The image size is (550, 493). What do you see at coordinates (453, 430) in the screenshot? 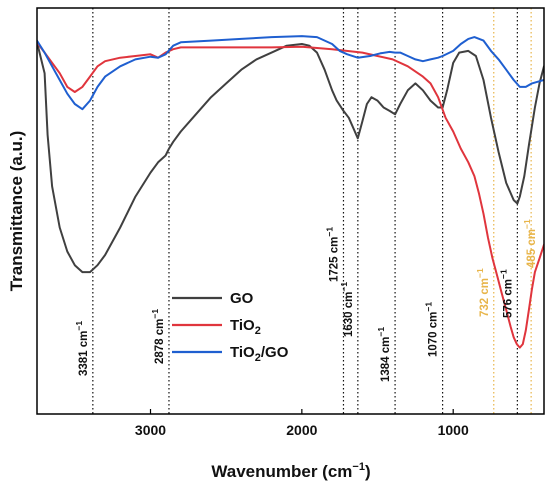
I see `x-tick-label-1000: 1000` at bounding box center [453, 430].